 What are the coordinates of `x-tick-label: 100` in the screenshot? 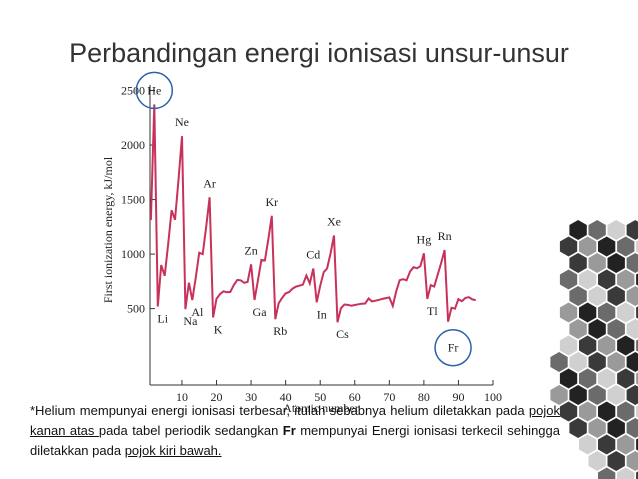 It's located at (493, 397).